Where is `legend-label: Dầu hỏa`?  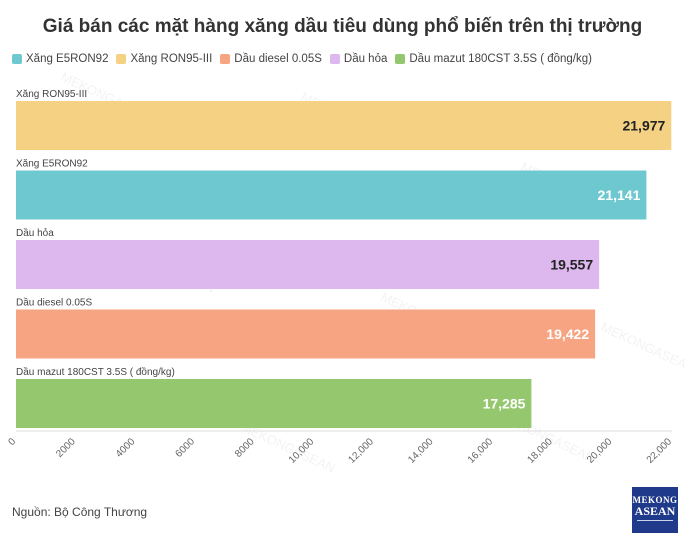
legend-label: Dầu hỏa is located at coordinates (365, 59).